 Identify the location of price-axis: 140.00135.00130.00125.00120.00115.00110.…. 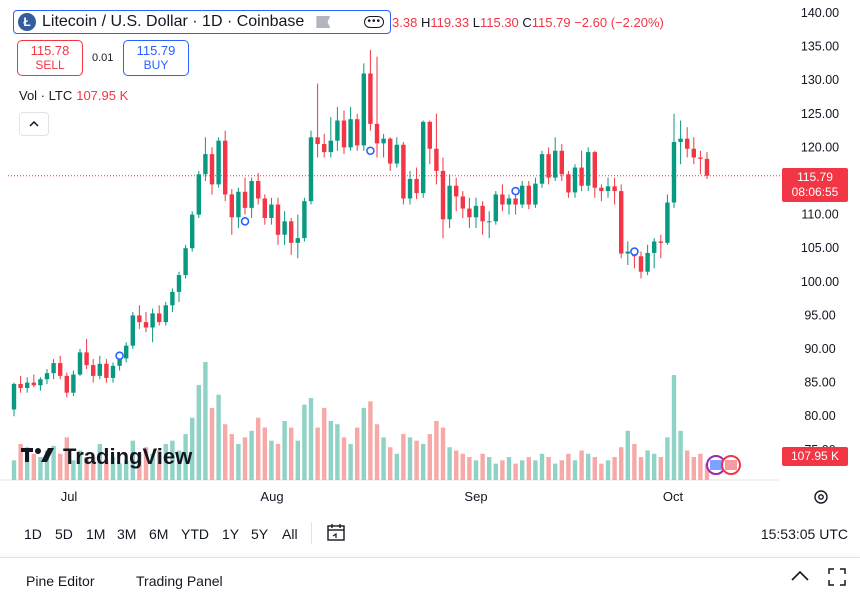
(820, 231).